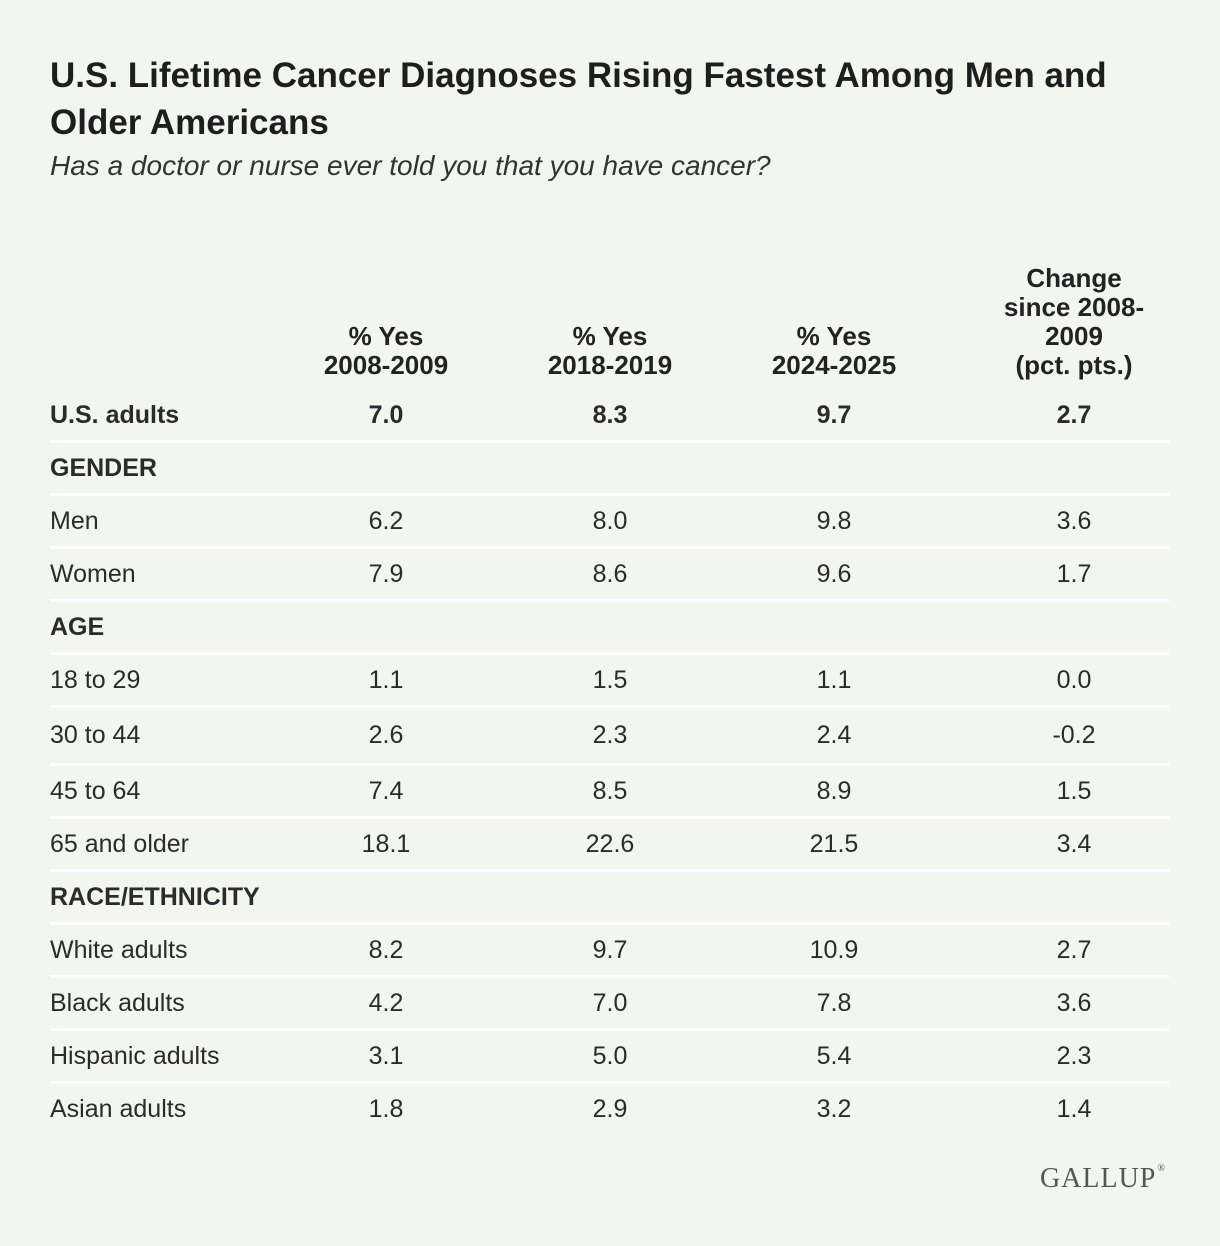  I want to click on table-row: Women 7.9 8.6 9.6 1.7, so click(609, 575).